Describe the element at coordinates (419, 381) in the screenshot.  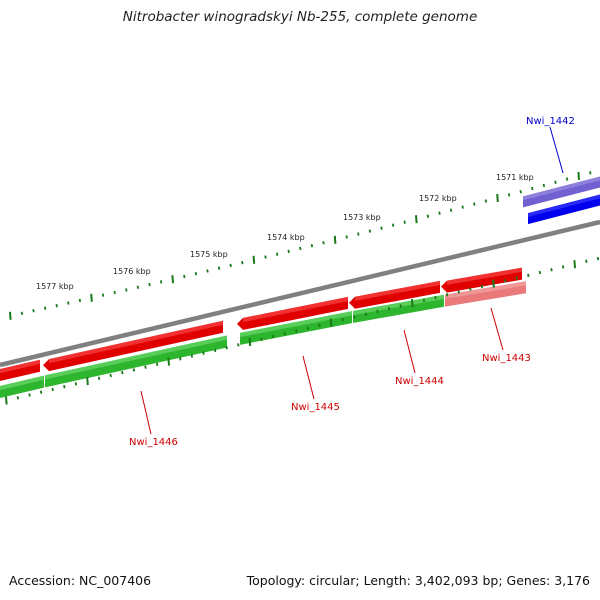
I see `gene-label-nwi-1444: Nwi_1444` at that location.